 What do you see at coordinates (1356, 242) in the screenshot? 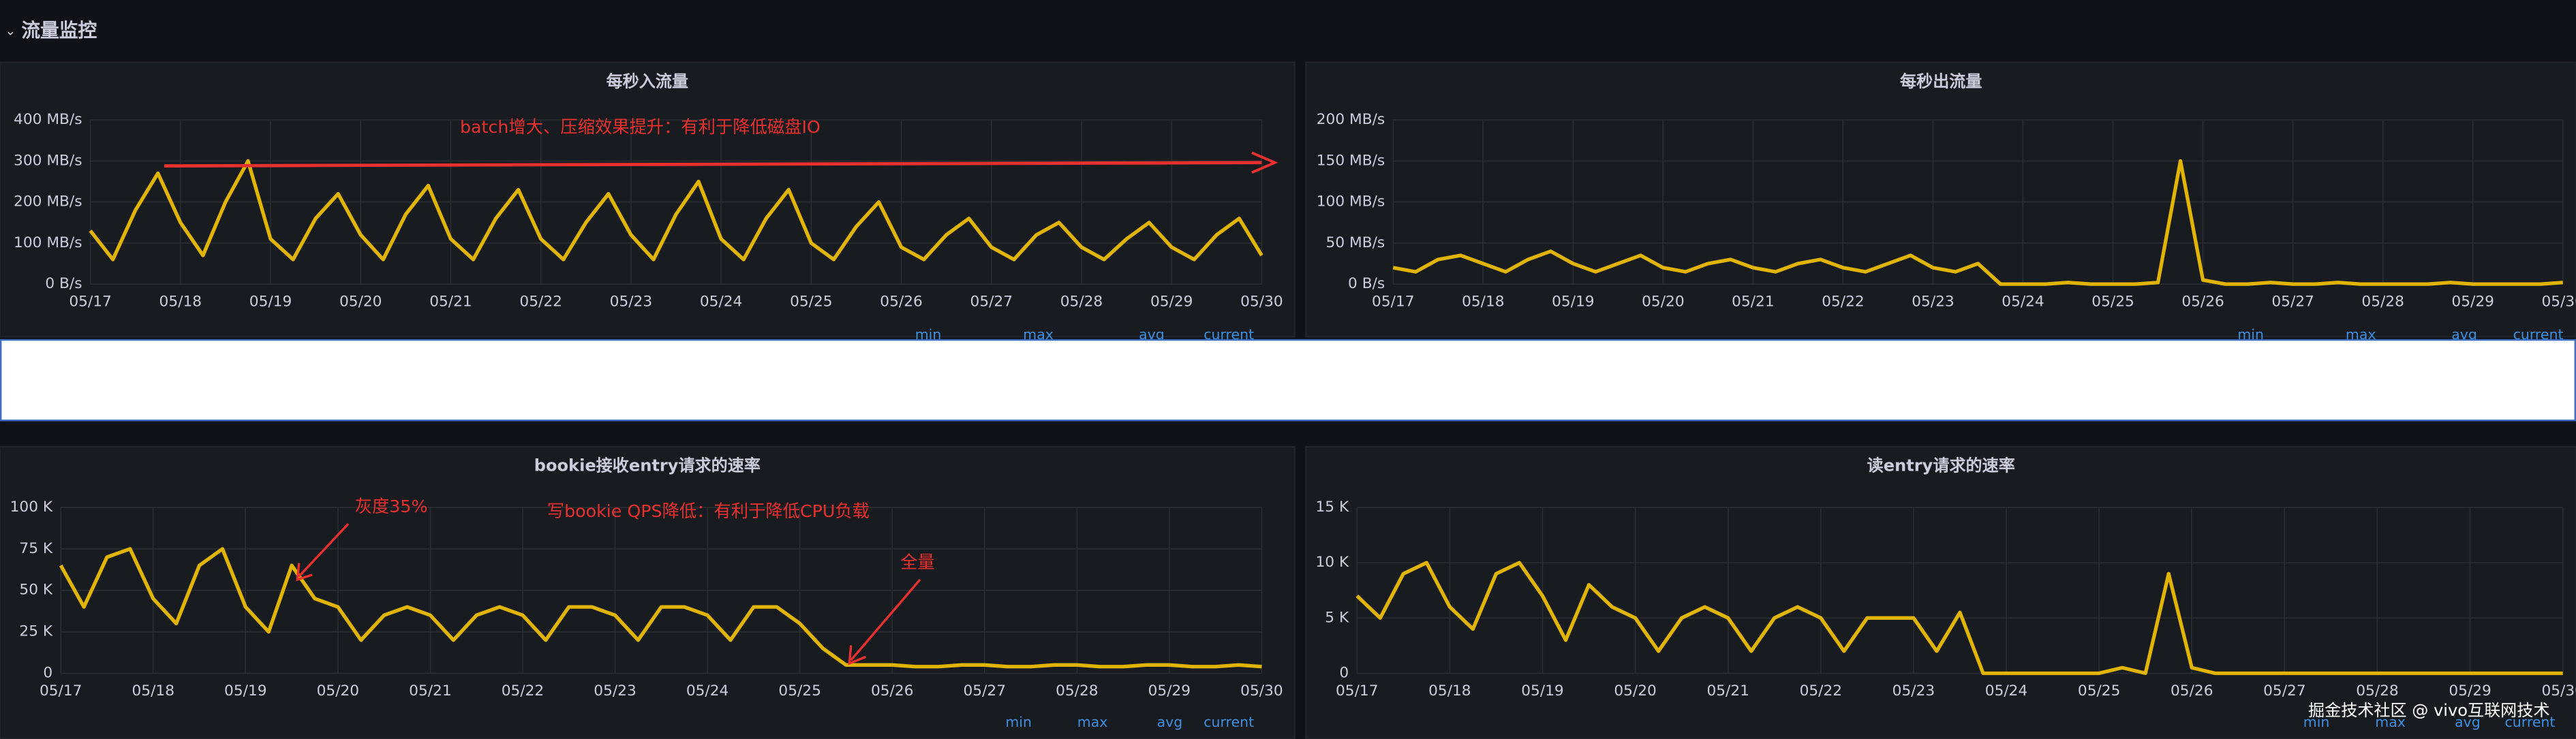
I see `y-tick-label: 50 MB/s` at bounding box center [1356, 242].